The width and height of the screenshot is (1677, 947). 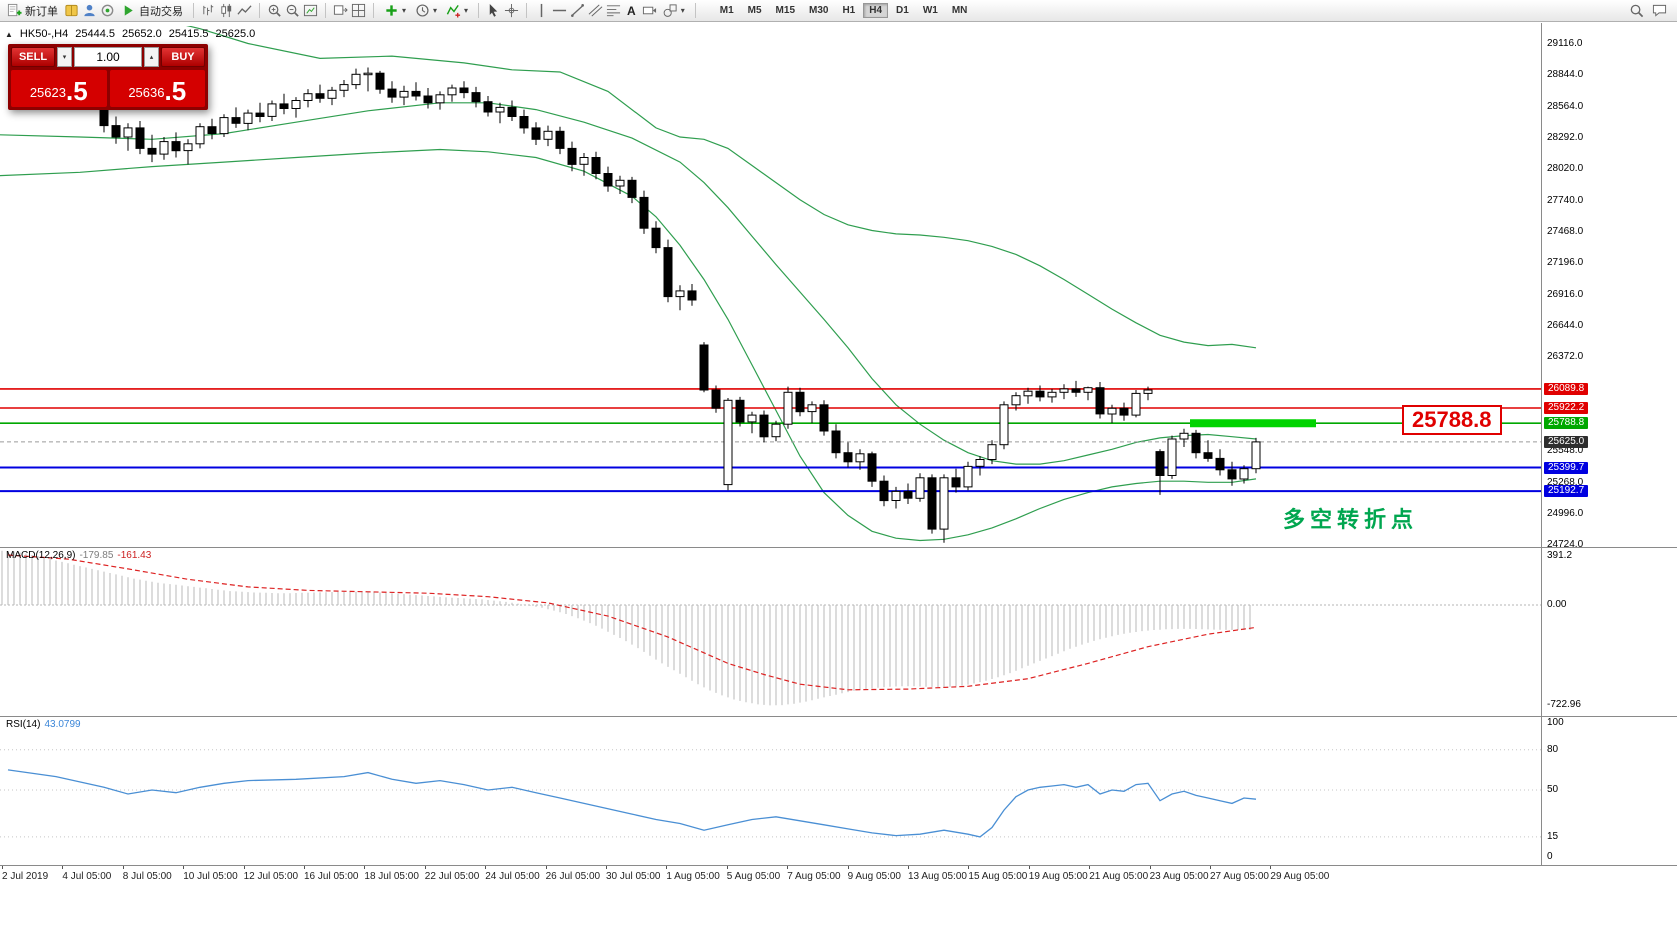 I want to click on search-icon, so click(x=1636, y=10).